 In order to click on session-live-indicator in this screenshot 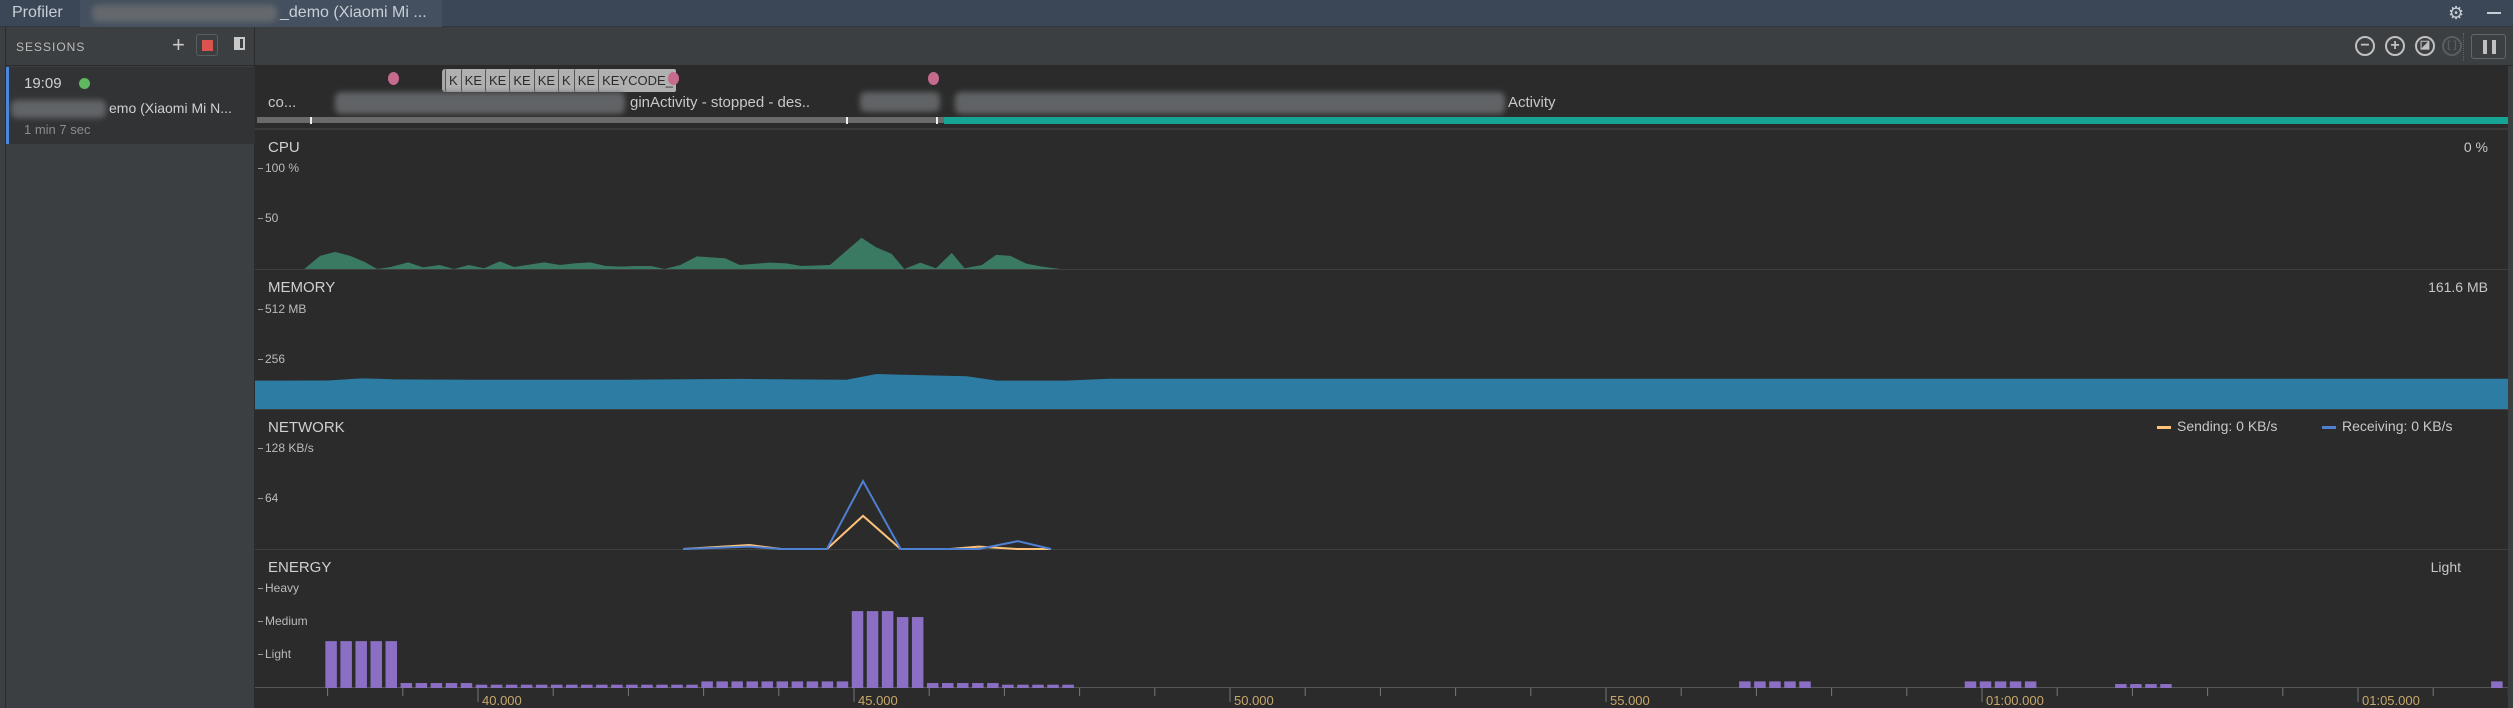, I will do `click(84, 83)`.